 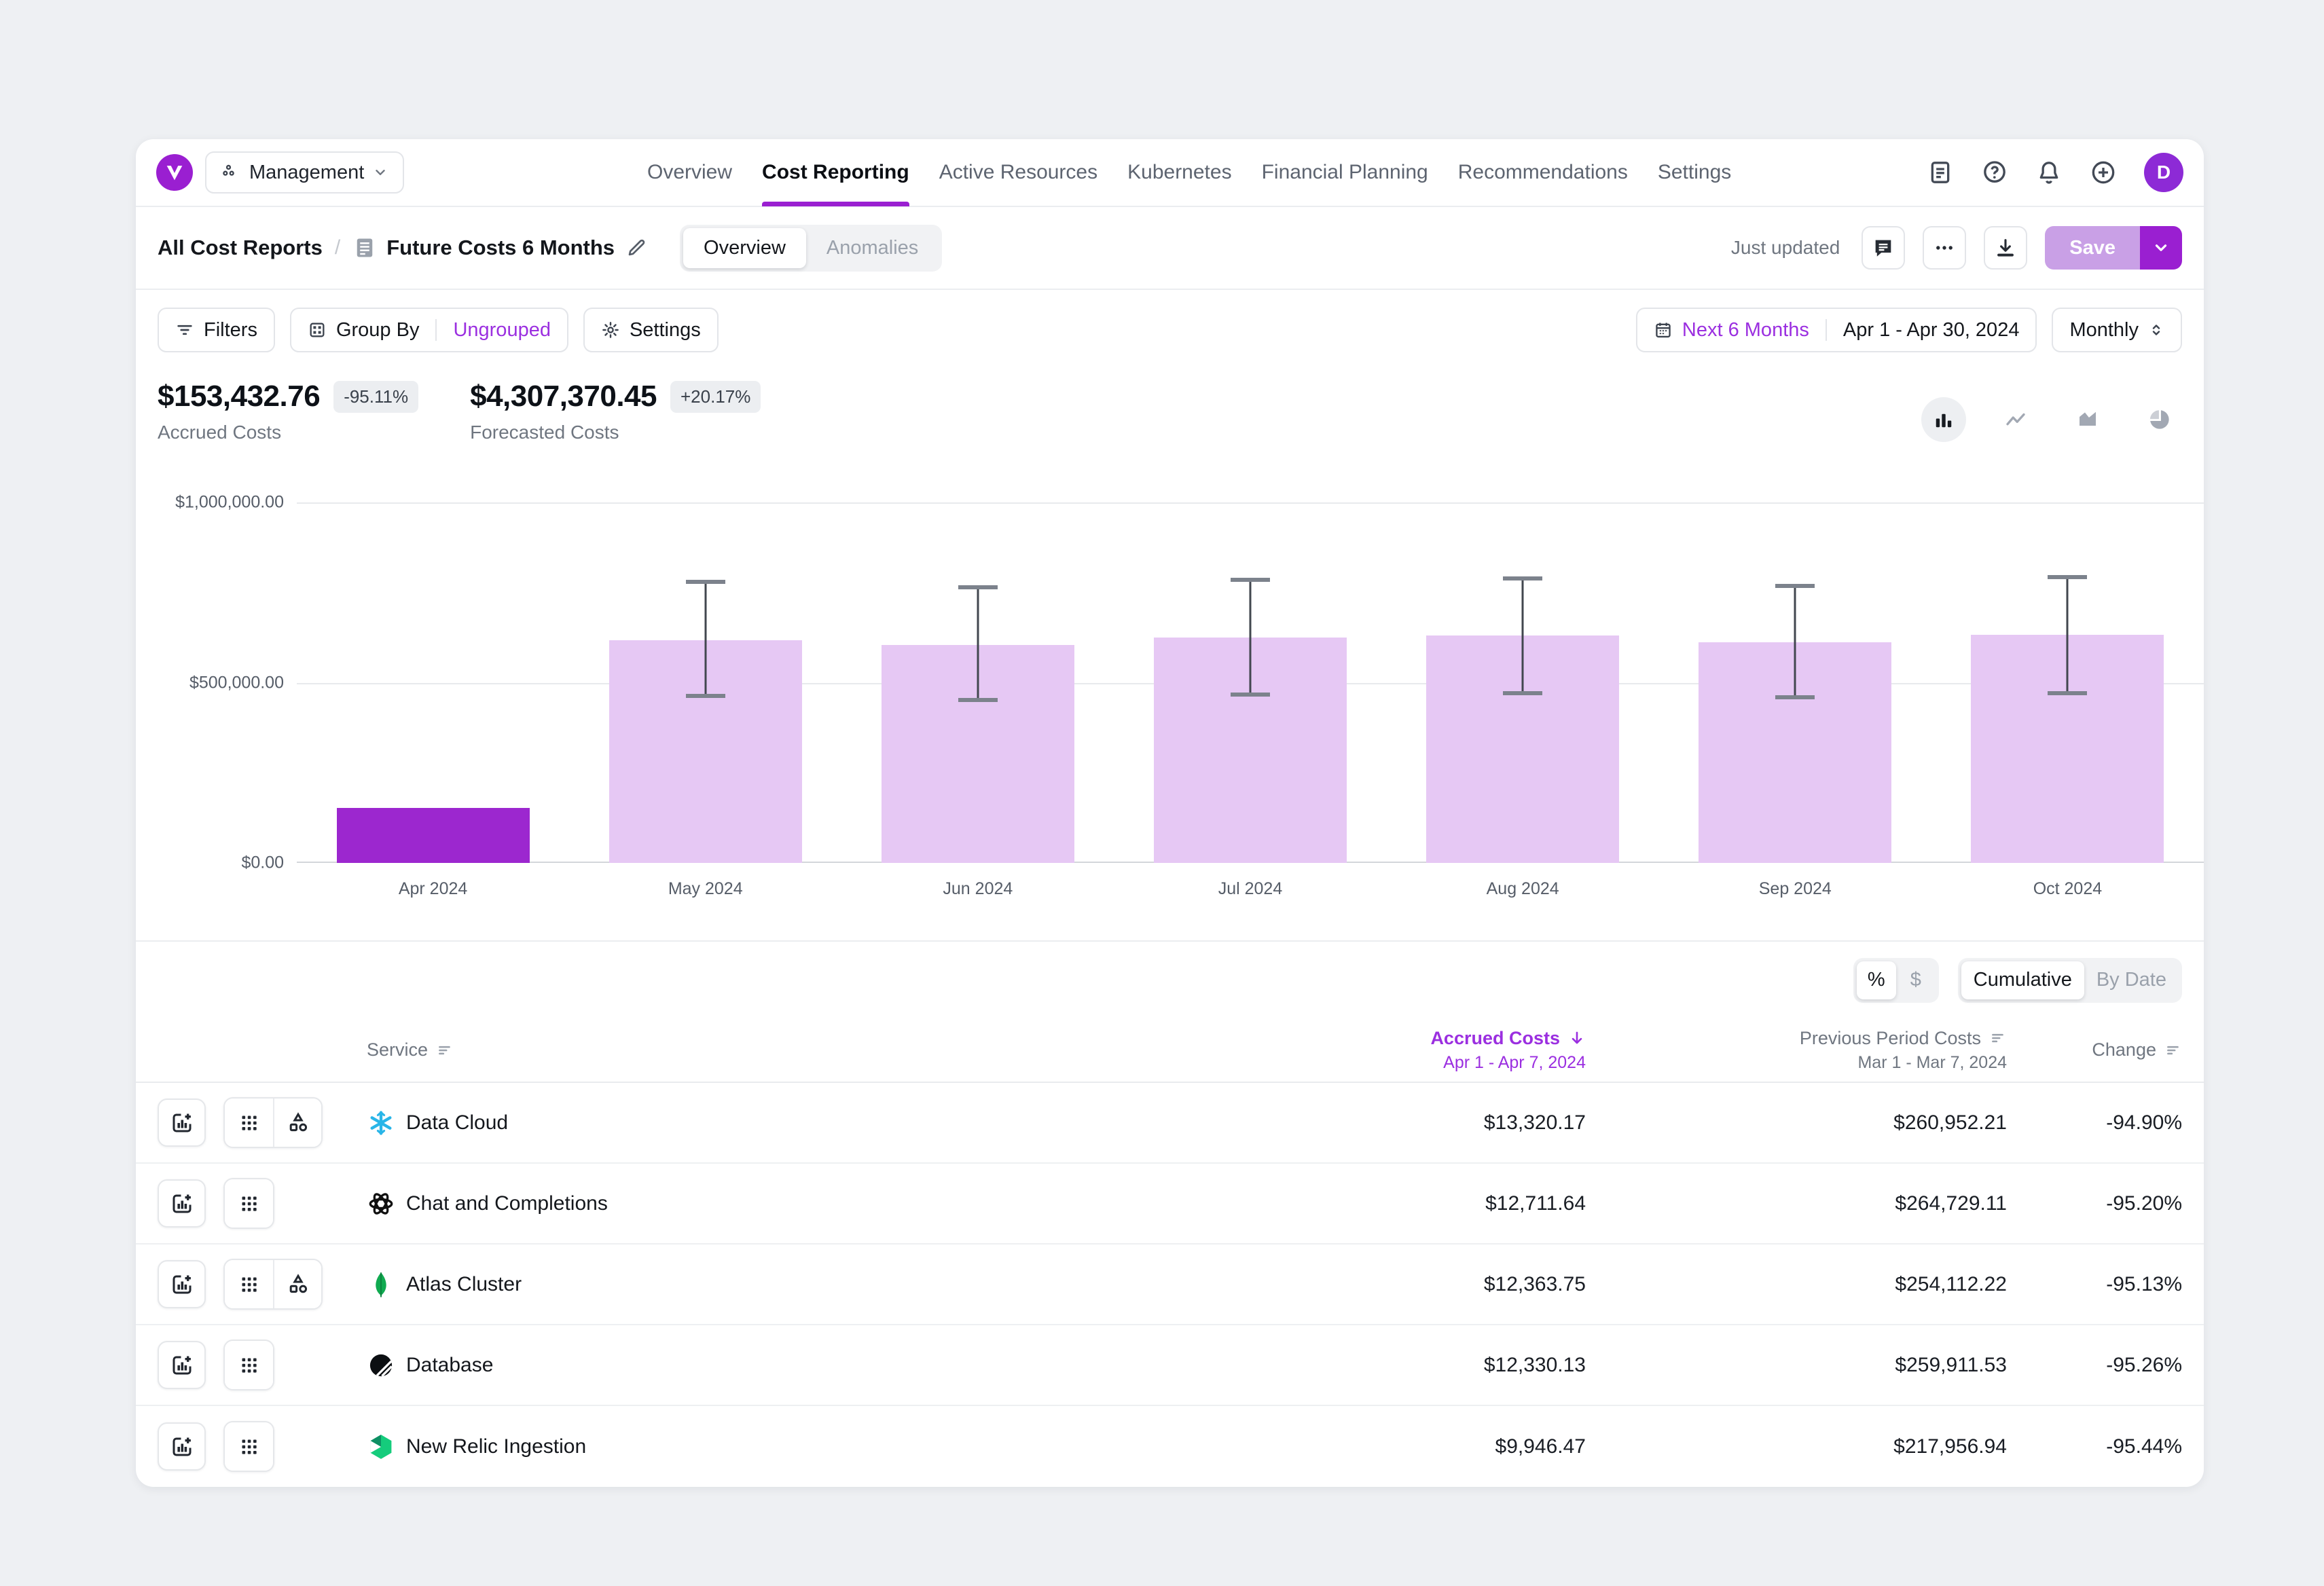 I want to click on group-by-button: Group By Ungrouped, so click(x=428, y=330).